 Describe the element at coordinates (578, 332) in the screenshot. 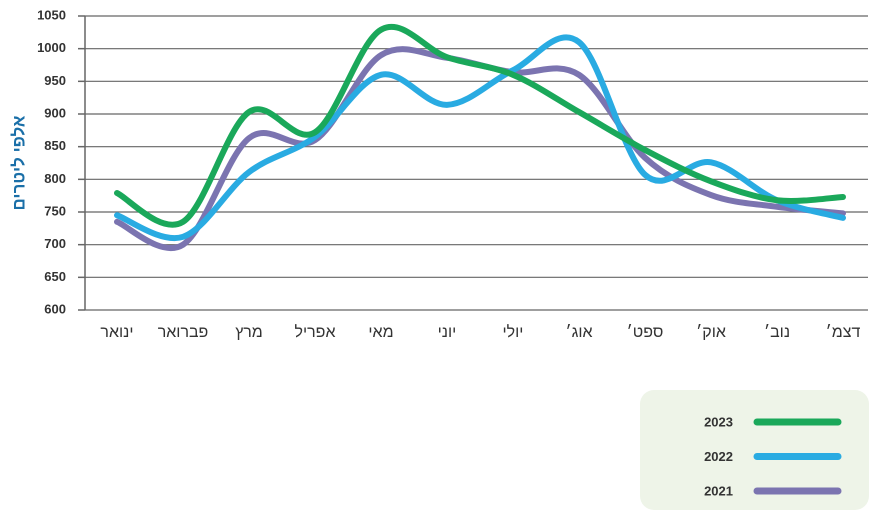

I see `x-tick-label: אוג׳` at that location.